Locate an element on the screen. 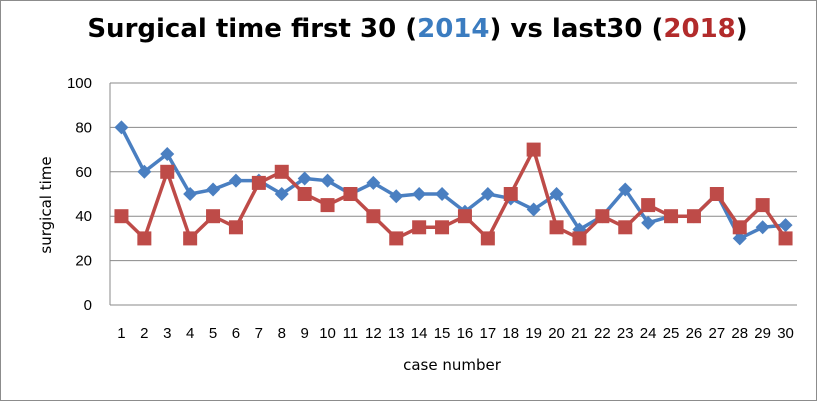 The image size is (817, 401). title-prefix: Surgical time first 30 ( is located at coordinates (252, 29).